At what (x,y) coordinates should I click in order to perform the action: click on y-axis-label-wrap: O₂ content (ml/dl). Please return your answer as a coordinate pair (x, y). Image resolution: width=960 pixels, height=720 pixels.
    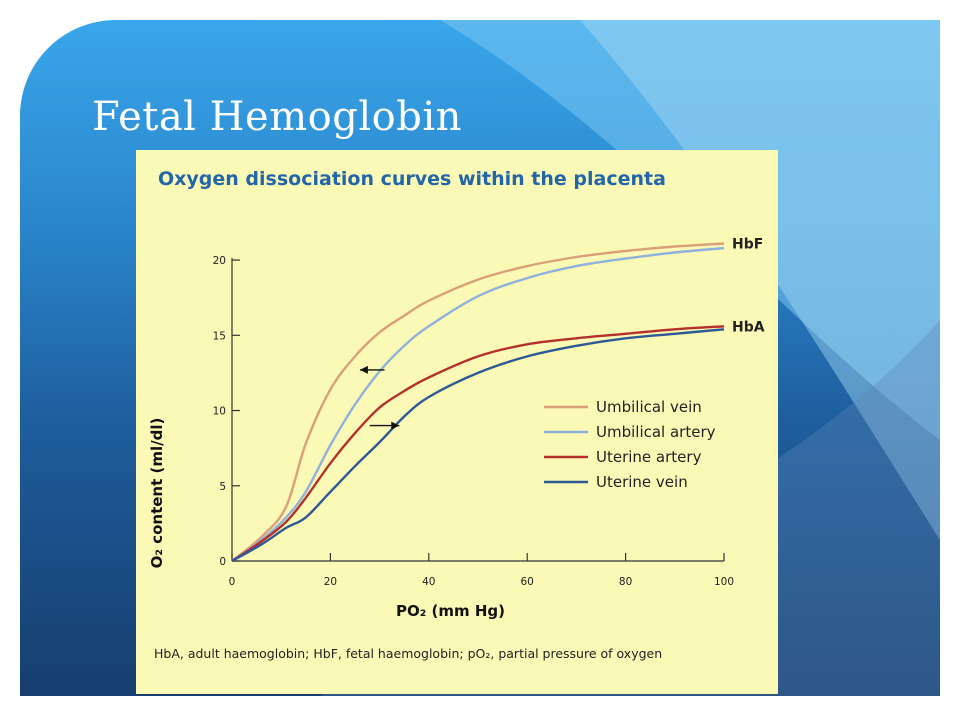
    Looking at the image, I should click on (159, 411).